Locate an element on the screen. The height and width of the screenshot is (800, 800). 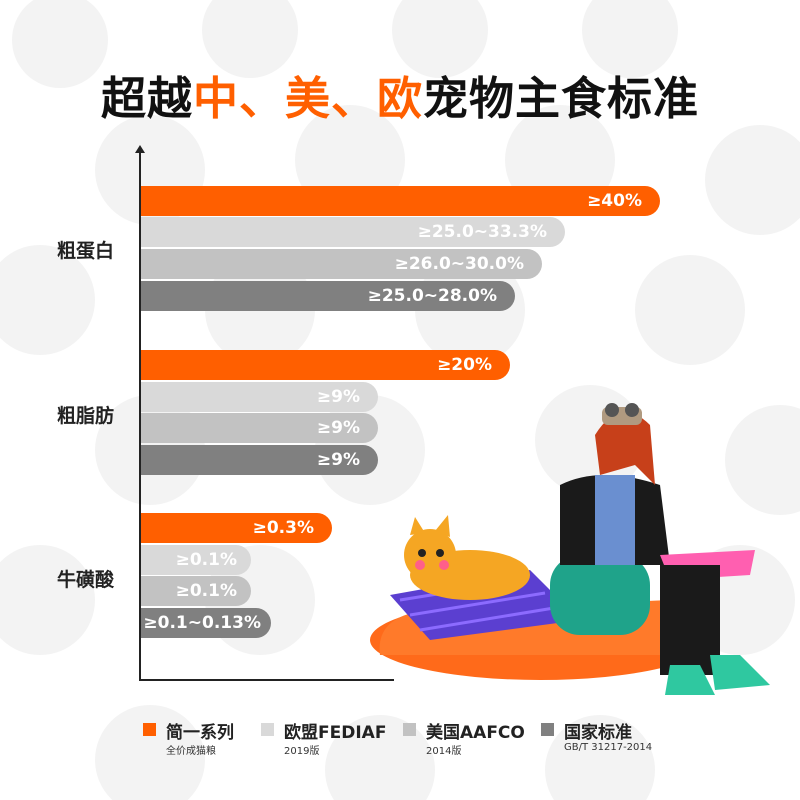
legend-label: 国家标准 is located at coordinates (598, 733).